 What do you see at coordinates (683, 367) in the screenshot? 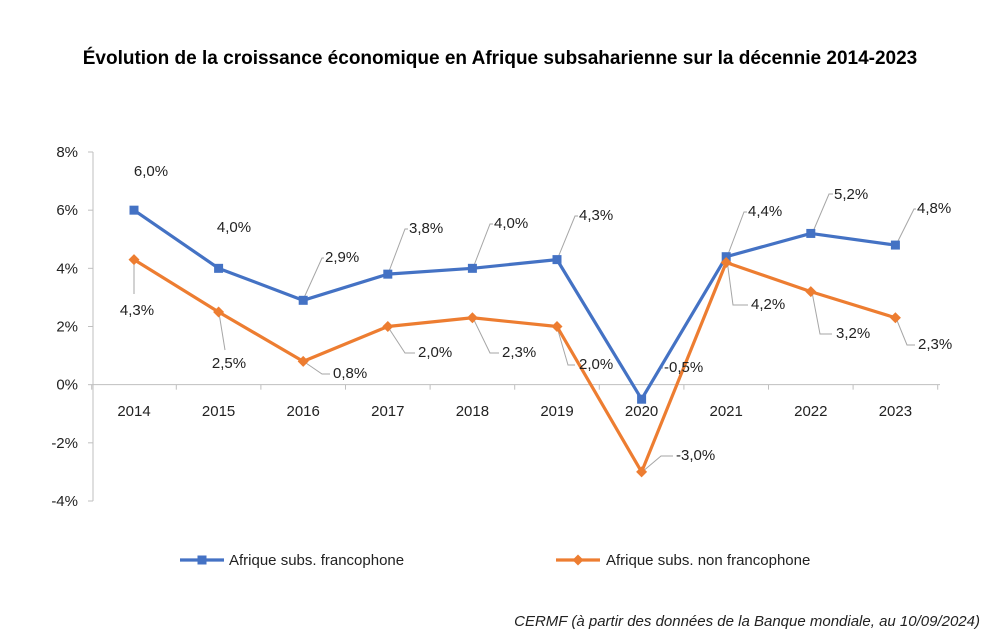
I see `data-label: -0,5%` at bounding box center [683, 367].